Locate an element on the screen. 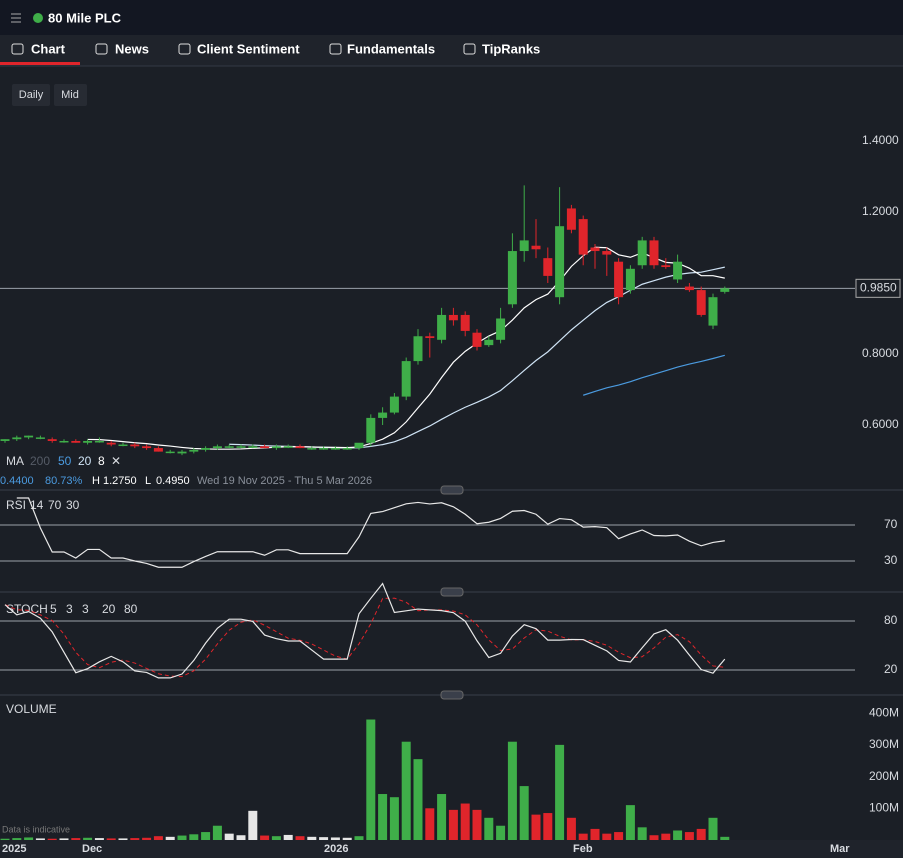 This screenshot has width=903, height=858. rsi-label: RSI is located at coordinates (16, 505).